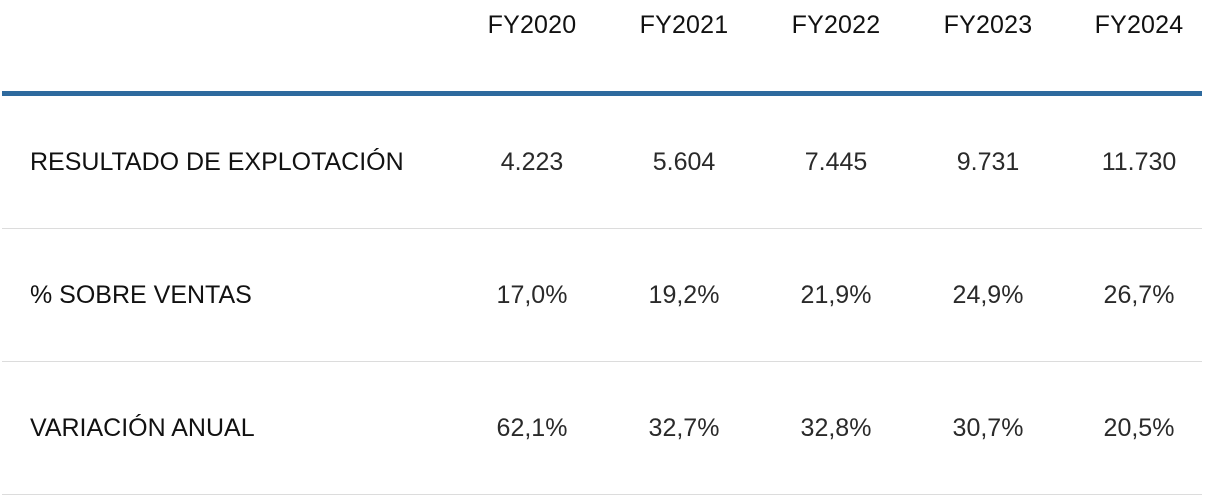 The width and height of the screenshot is (1210, 498). Describe the element at coordinates (142, 428) in the screenshot. I see `row-label: VARIACIÓN ANUAL` at that location.